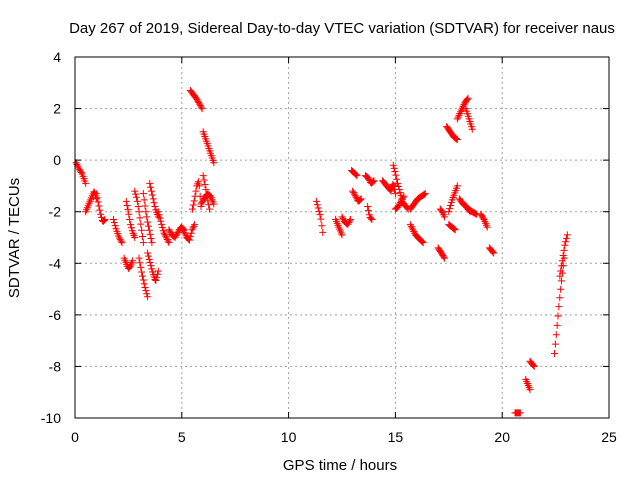  What do you see at coordinates (14, 238) in the screenshot?
I see `y-axis-label: SDTVAR / TECUs` at bounding box center [14, 238].